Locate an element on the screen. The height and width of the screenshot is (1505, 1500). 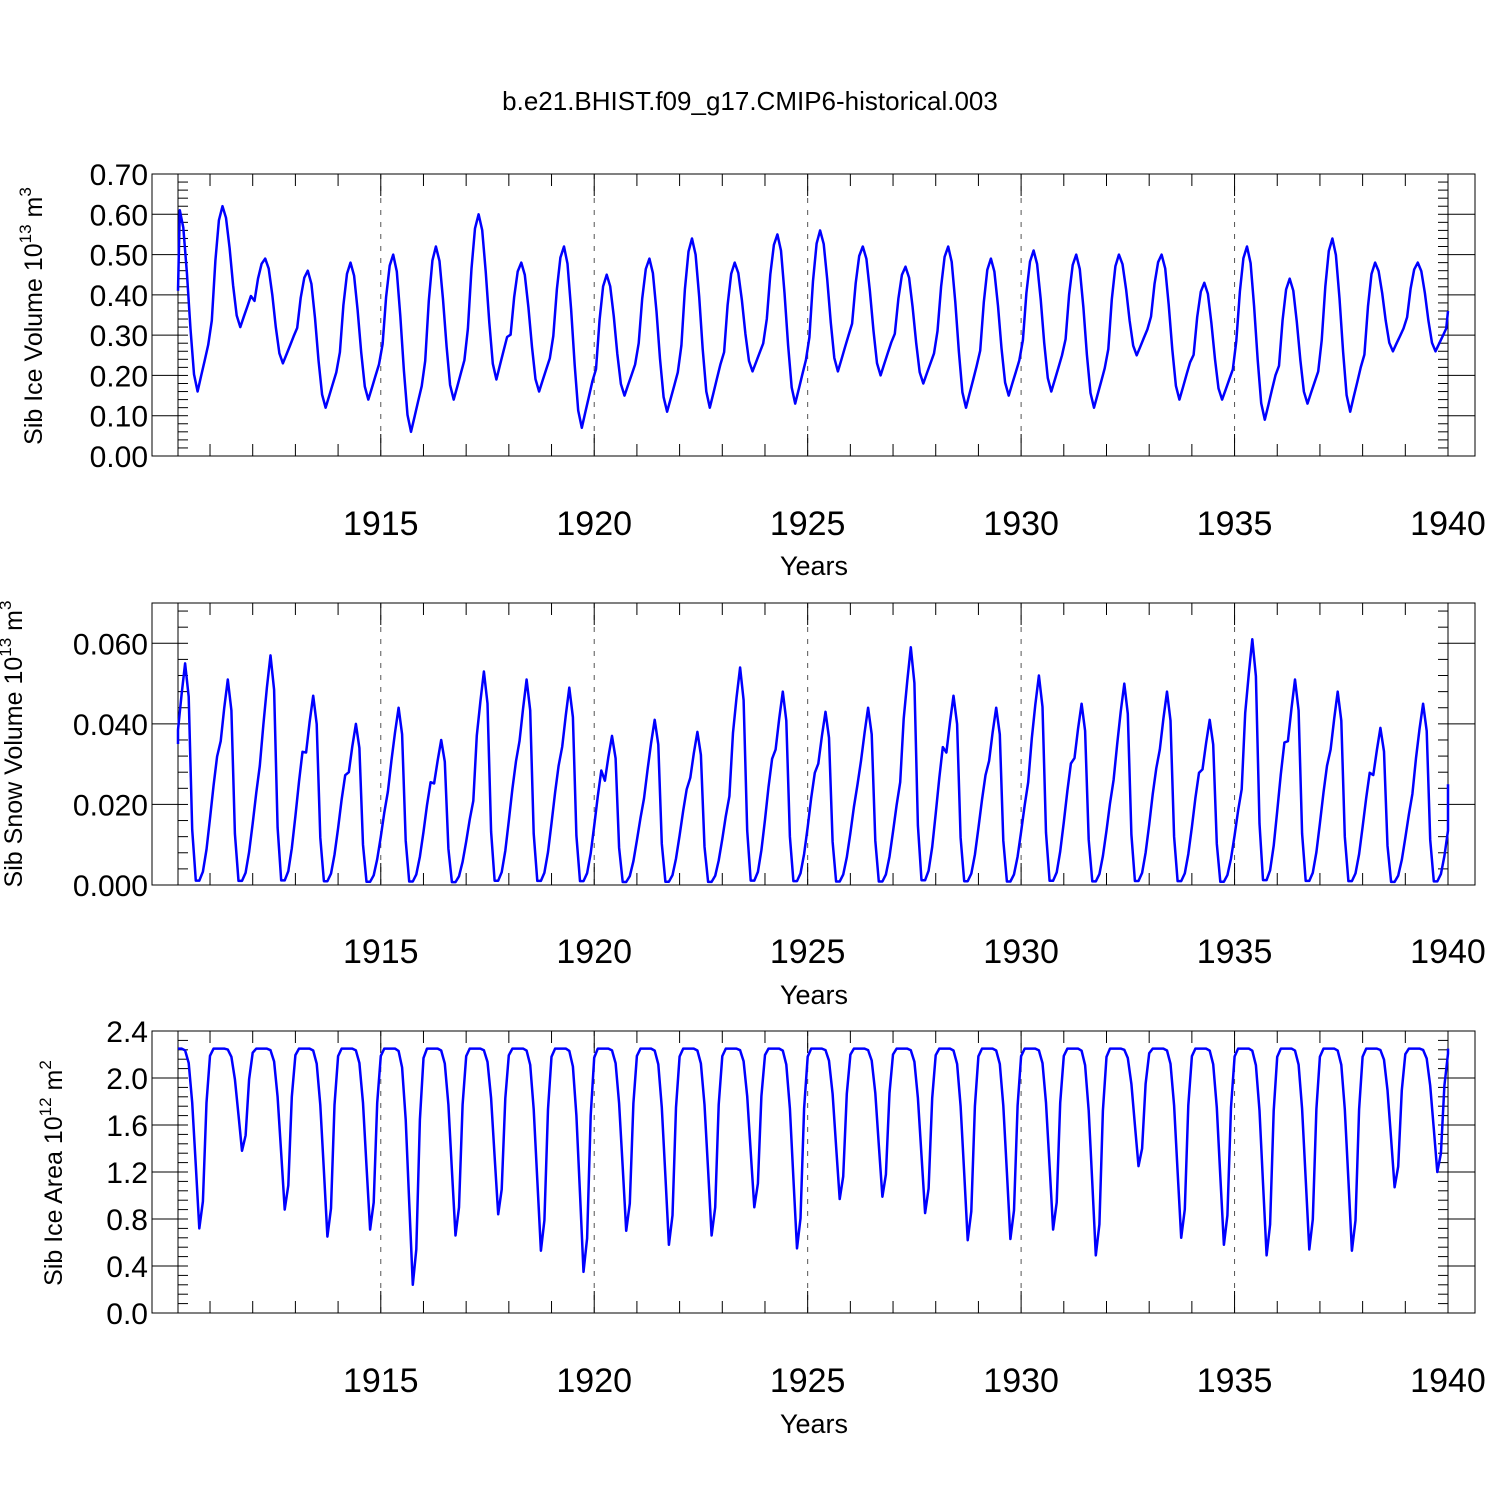
y-tick-label: 0.060 is located at coordinates (110, 644).